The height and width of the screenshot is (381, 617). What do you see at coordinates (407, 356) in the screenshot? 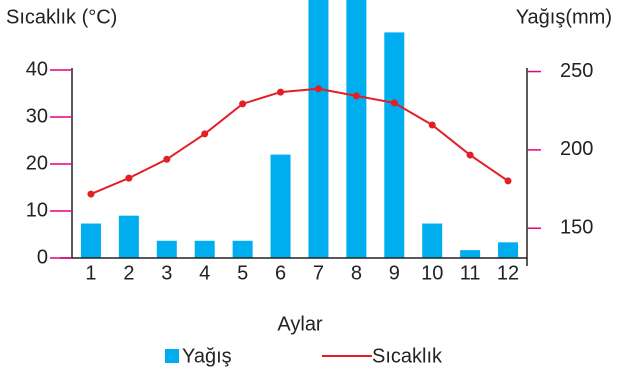
I see `legend-label: Sıcaklık` at bounding box center [407, 356].